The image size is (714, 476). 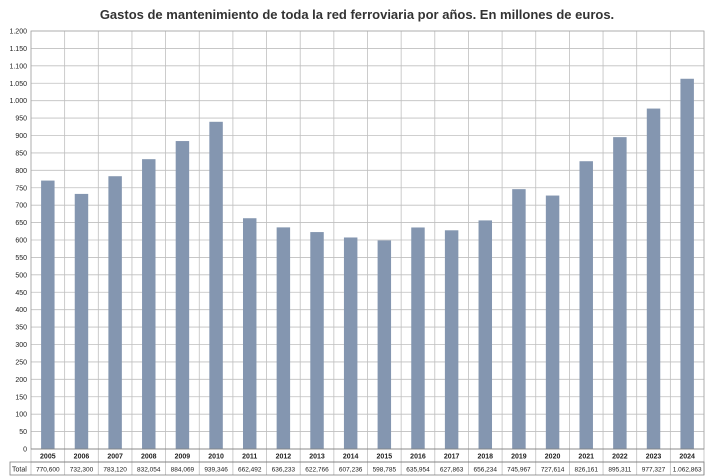 What do you see at coordinates (183, 457) in the screenshot?
I see `x-tick-label: 2009` at bounding box center [183, 457].